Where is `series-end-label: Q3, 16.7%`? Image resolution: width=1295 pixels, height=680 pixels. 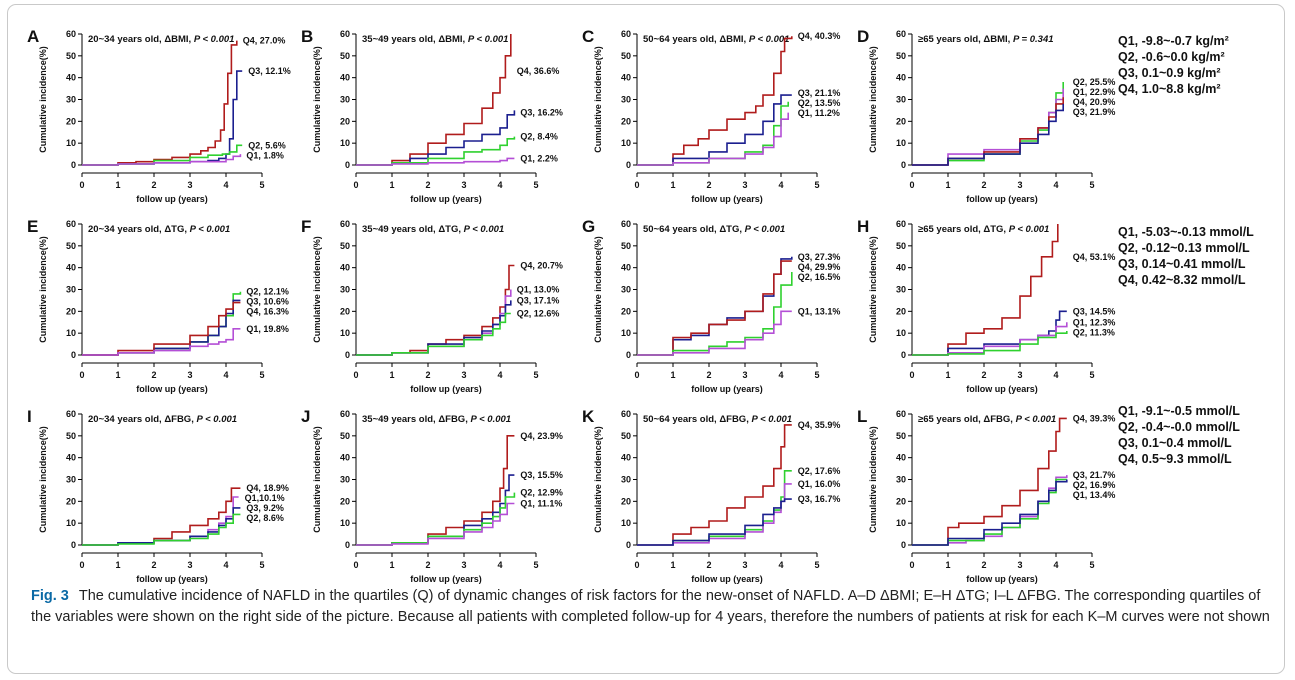 series-end-label: Q3, 16.7% is located at coordinates (819, 499).